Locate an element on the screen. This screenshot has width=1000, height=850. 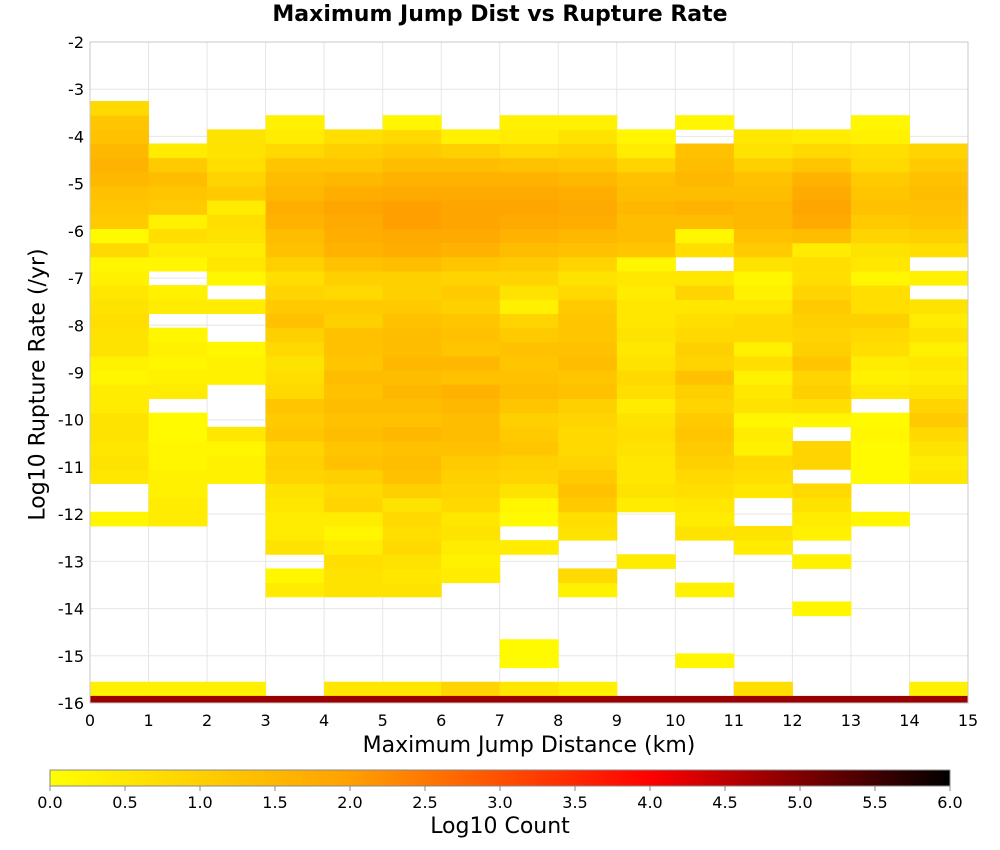
x-tick-label: 2 is located at coordinates (207, 720).